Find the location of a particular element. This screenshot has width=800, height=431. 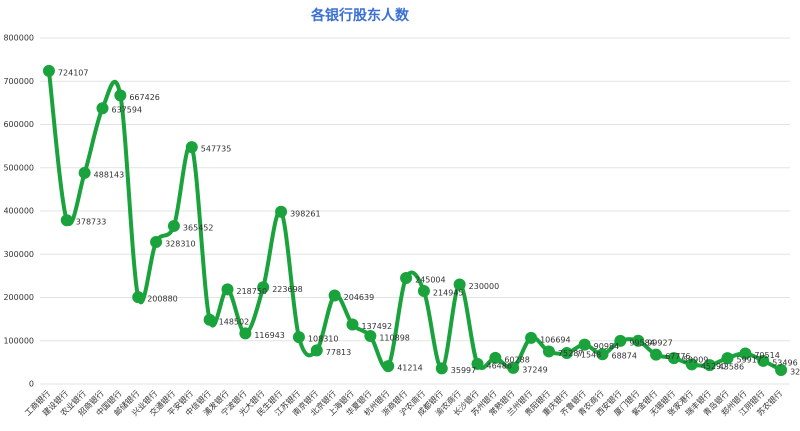

data-label: 46486 is located at coordinates (499, 365).